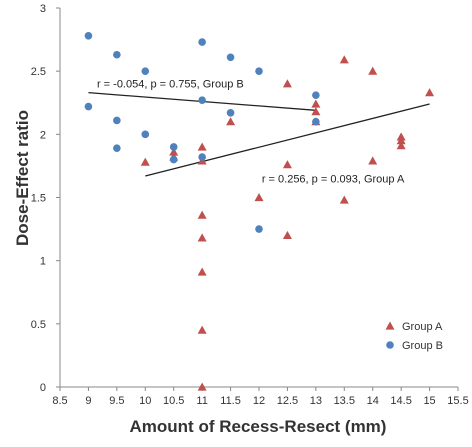 This screenshot has width=472, height=447. I want to click on trendline-label: r = 0.256, p = 0.093, Group A, so click(333, 179).